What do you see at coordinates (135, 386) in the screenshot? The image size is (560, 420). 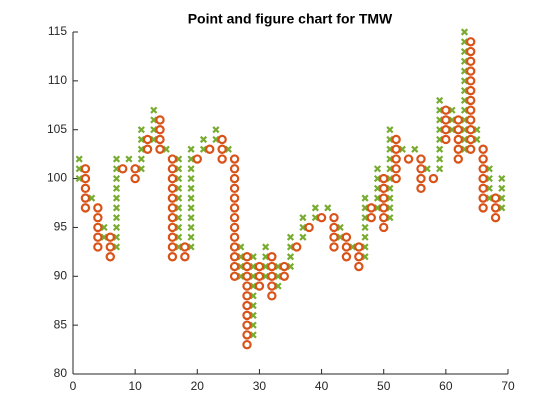 I see `x-tick-label: 10` at bounding box center [135, 386].